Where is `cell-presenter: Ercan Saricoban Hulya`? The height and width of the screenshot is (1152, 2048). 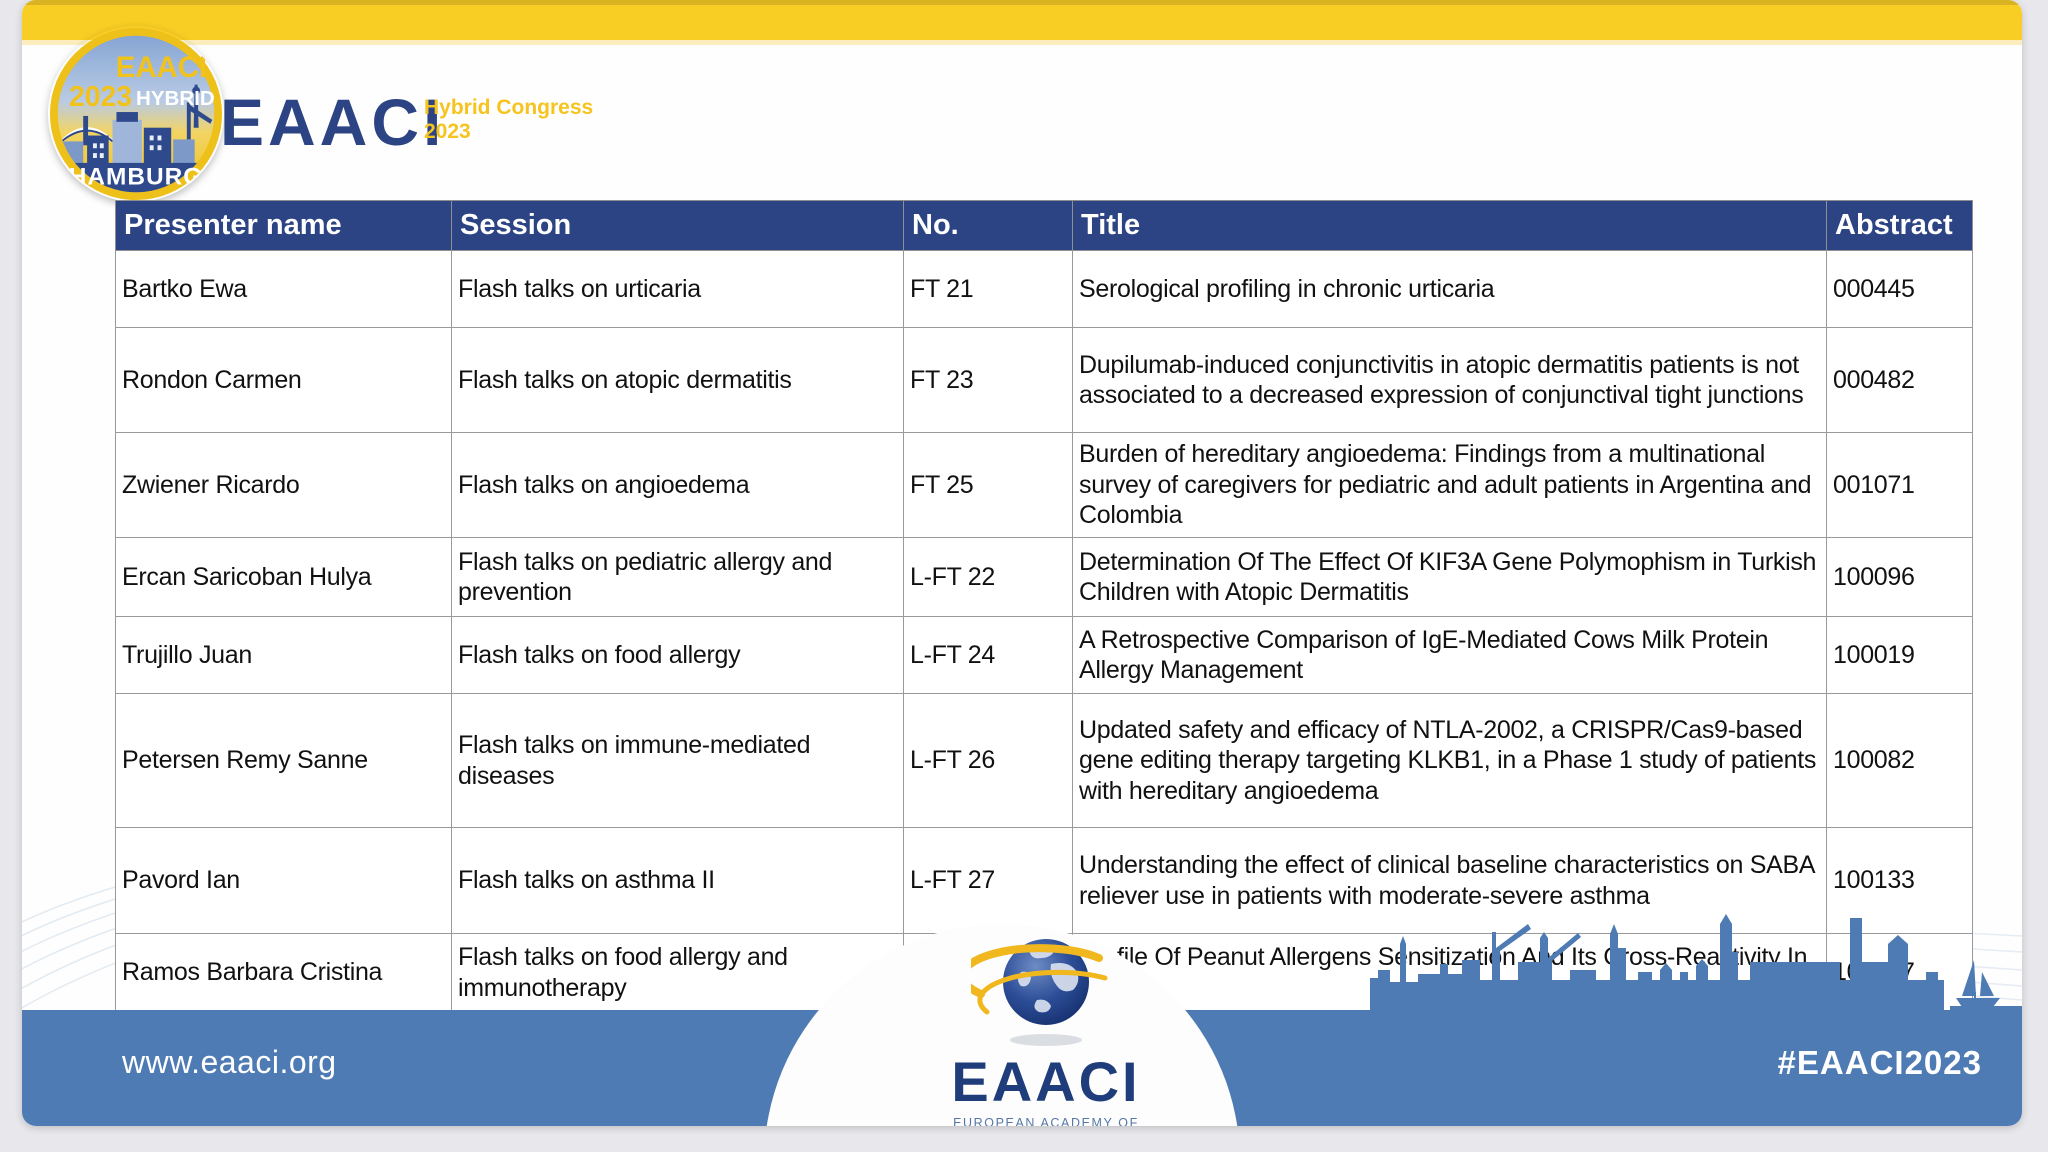
cell-presenter: Ercan Saricoban Hulya is located at coordinates (283, 577).